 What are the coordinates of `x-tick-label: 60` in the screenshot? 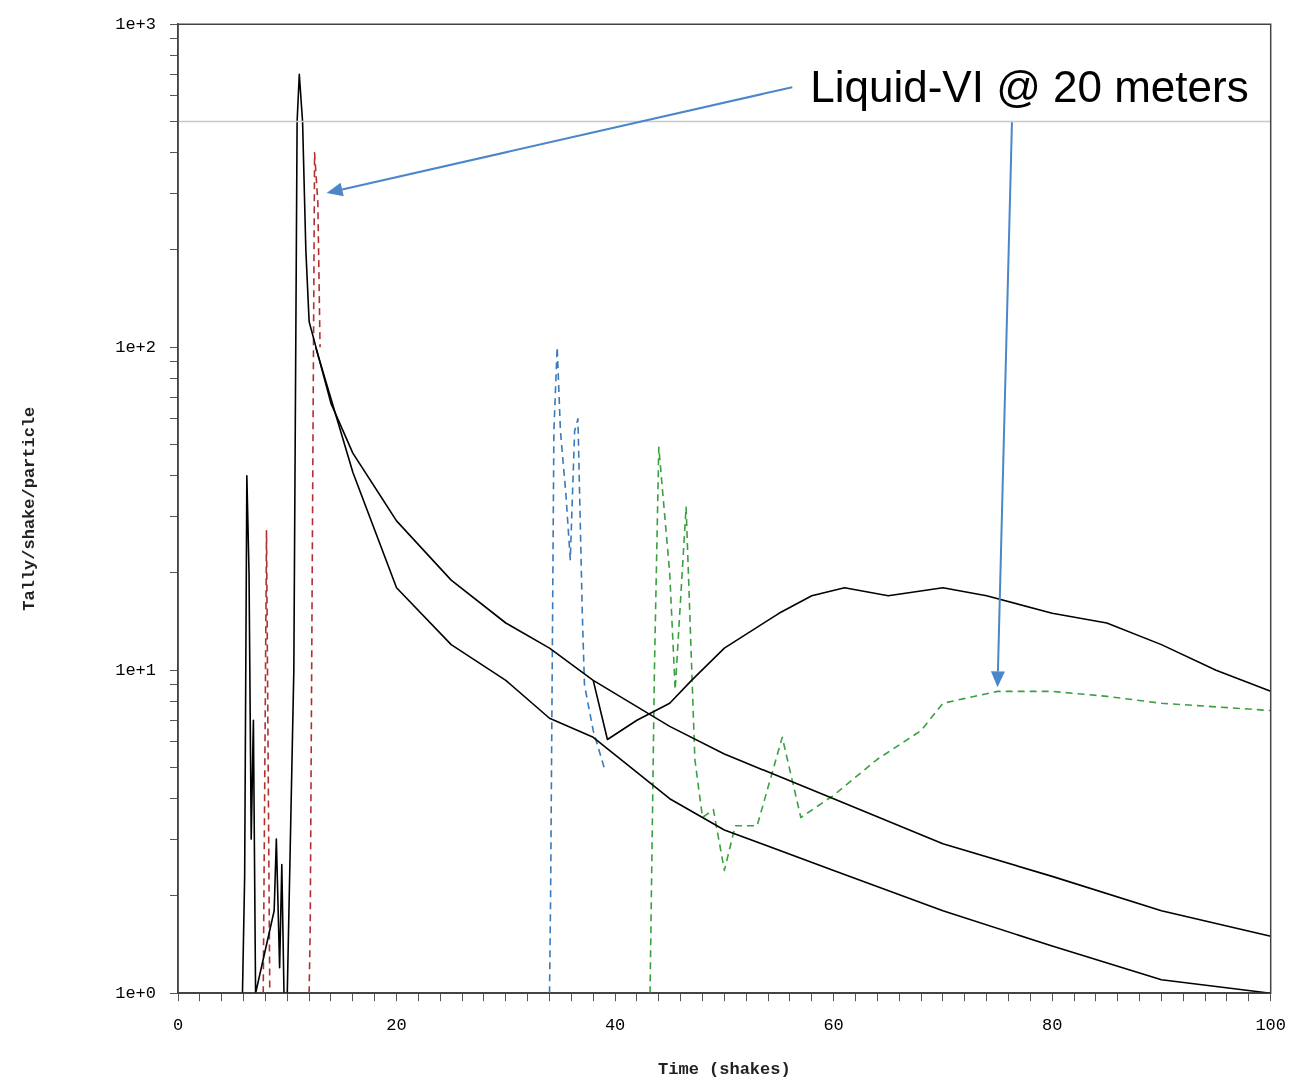 It's located at (833, 1025).